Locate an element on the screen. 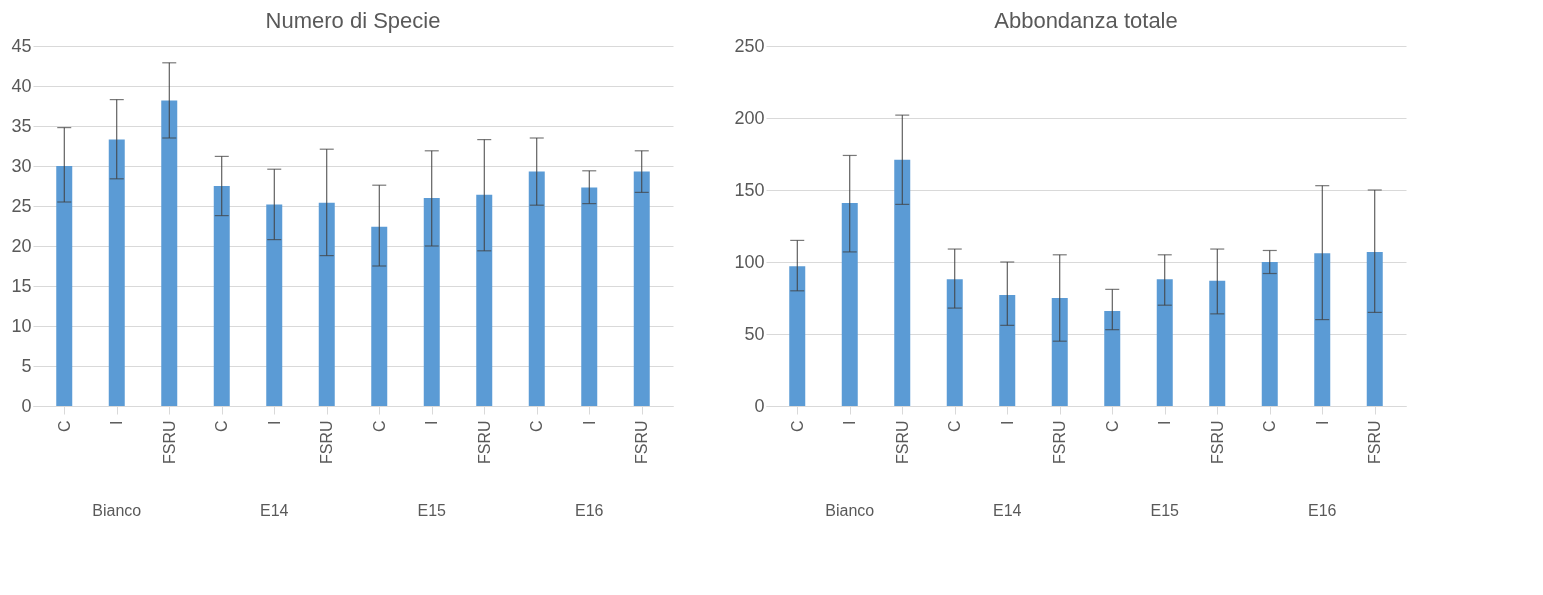 The width and height of the screenshot is (1543, 595). y-tick-label: 200 is located at coordinates (749, 117).